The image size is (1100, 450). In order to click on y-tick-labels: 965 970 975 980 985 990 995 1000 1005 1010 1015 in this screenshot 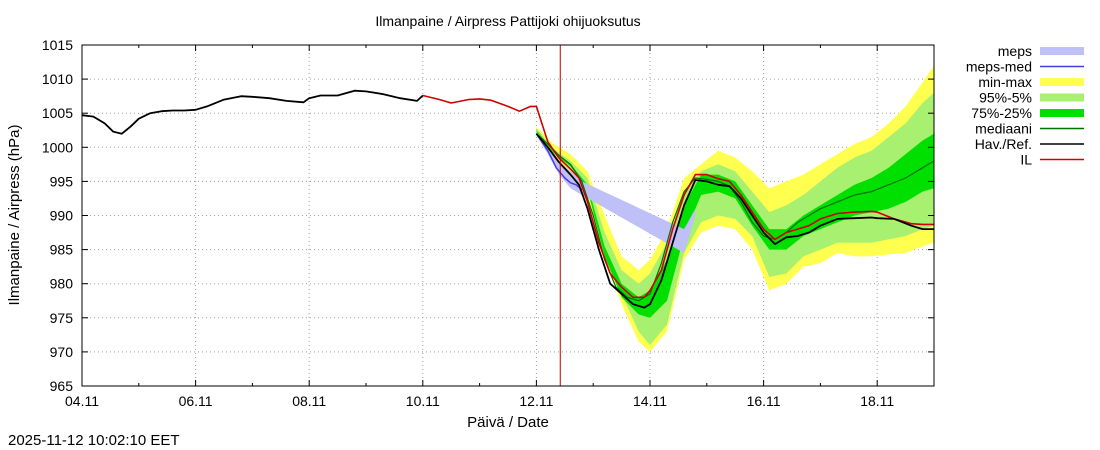, I will do `click(57, 215)`.